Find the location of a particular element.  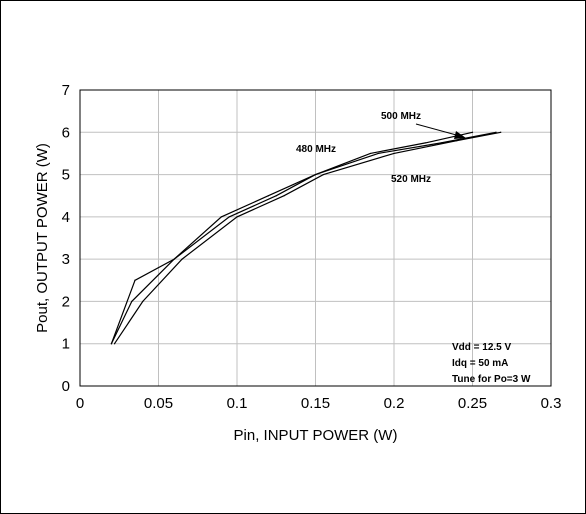

x-tick-label: 0.05 is located at coordinates (158, 403).